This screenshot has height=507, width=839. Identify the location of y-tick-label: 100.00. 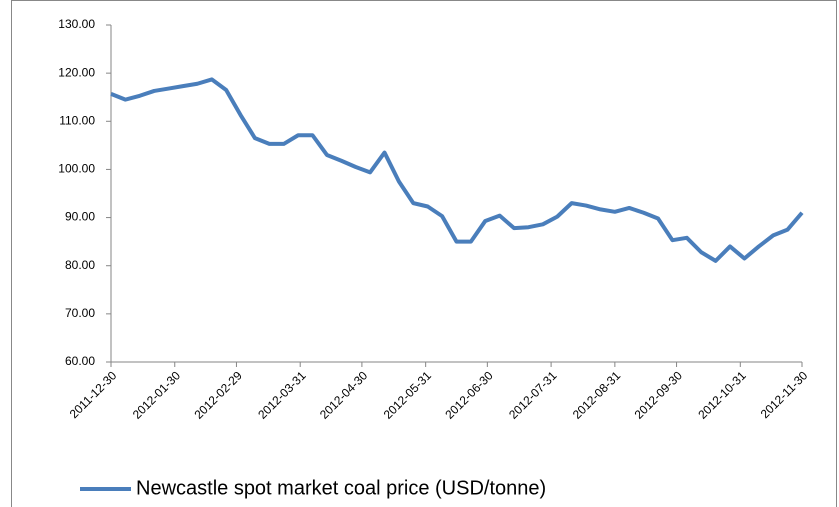
(76, 169).